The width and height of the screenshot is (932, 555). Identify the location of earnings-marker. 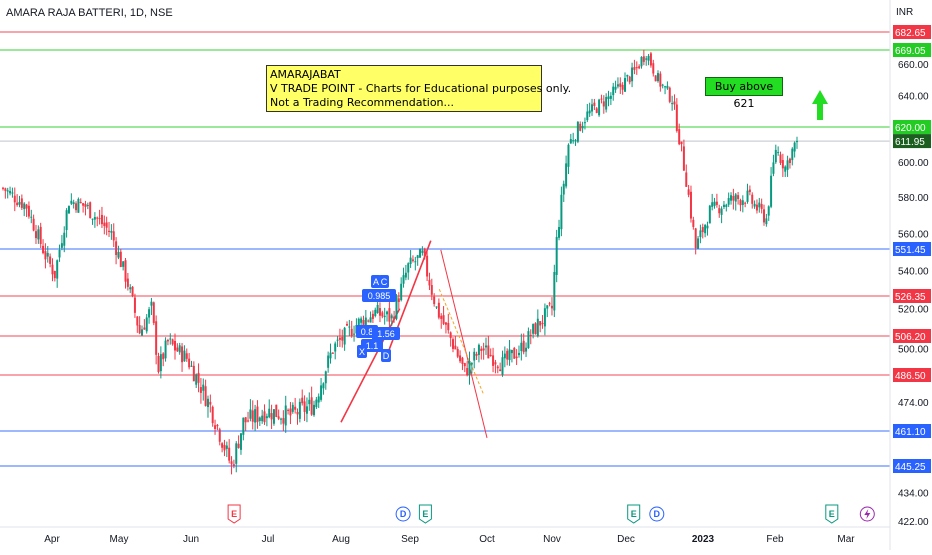
(425, 514).